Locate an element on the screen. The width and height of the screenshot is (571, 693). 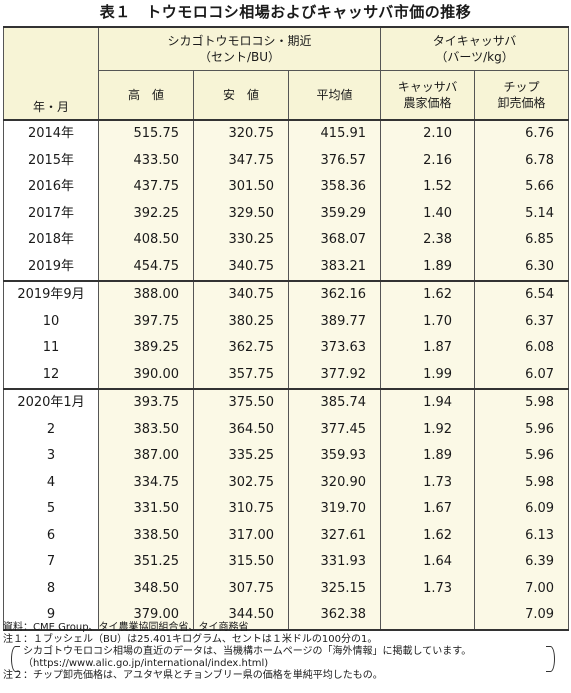
low-cell: 329.50 is located at coordinates (241, 213).